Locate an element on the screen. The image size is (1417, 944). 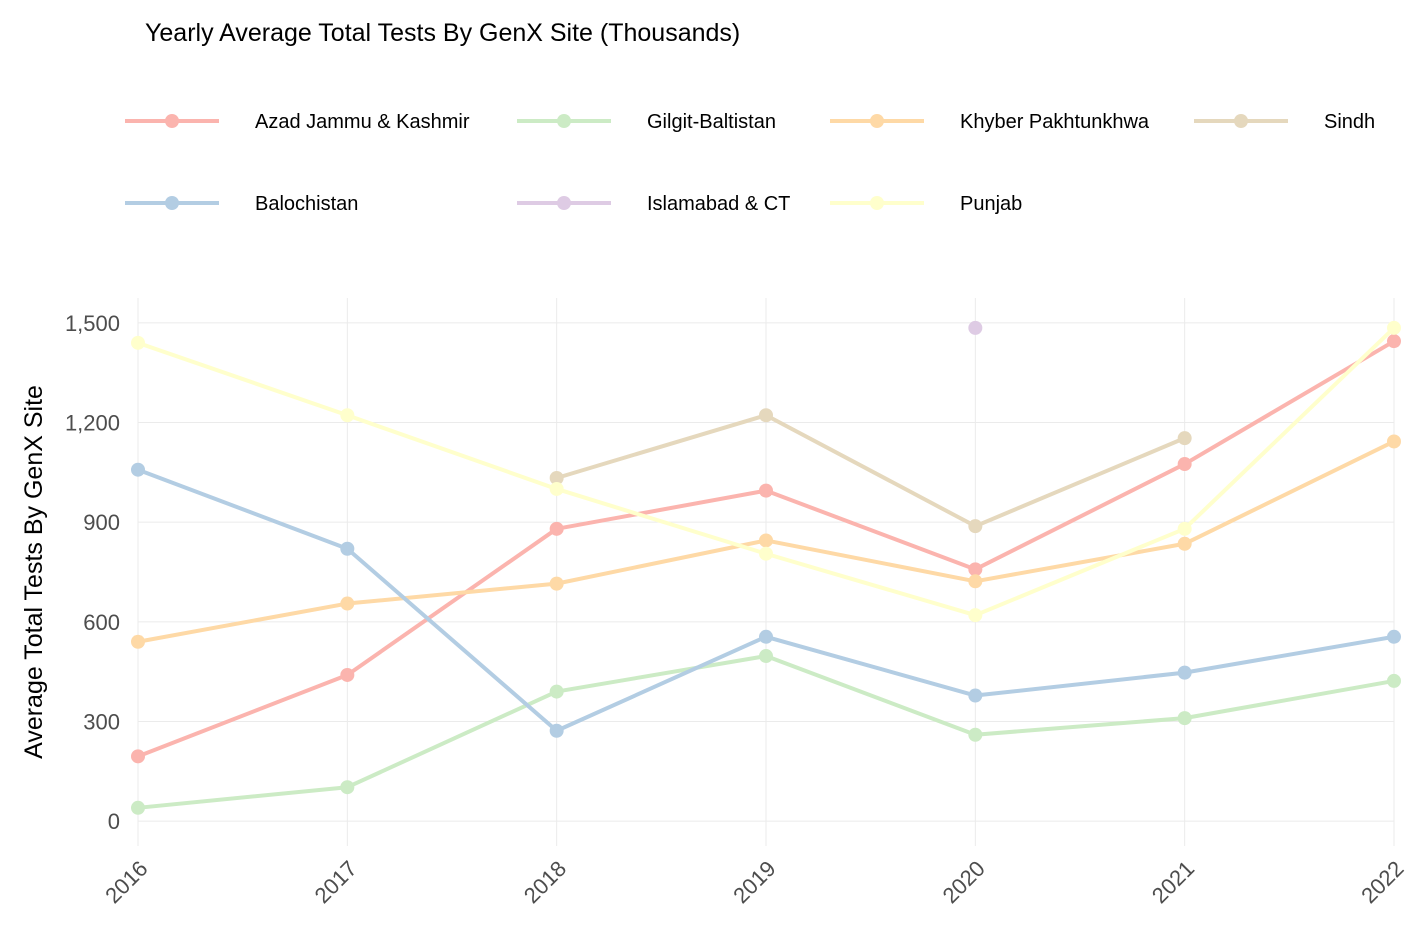
x-tick-label: 2020 is located at coordinates (964, 882).